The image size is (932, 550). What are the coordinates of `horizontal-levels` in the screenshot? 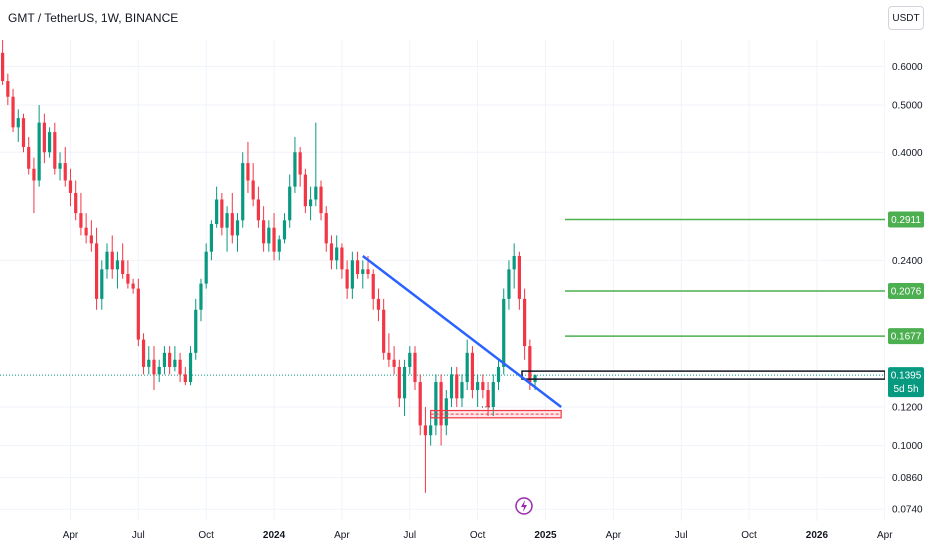 It's located at (703, 299).